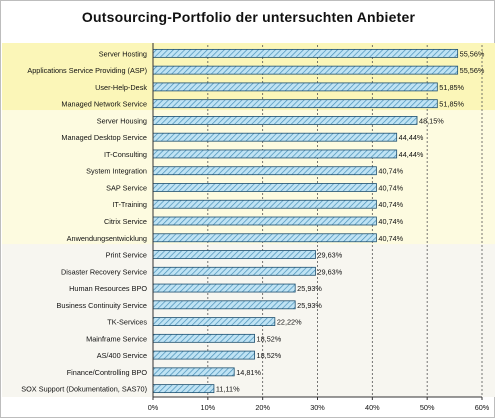 Image resolution: width=495 pixels, height=419 pixels. Describe the element at coordinates (482, 407) in the screenshot. I see `x-tick-label: 60%` at that location.